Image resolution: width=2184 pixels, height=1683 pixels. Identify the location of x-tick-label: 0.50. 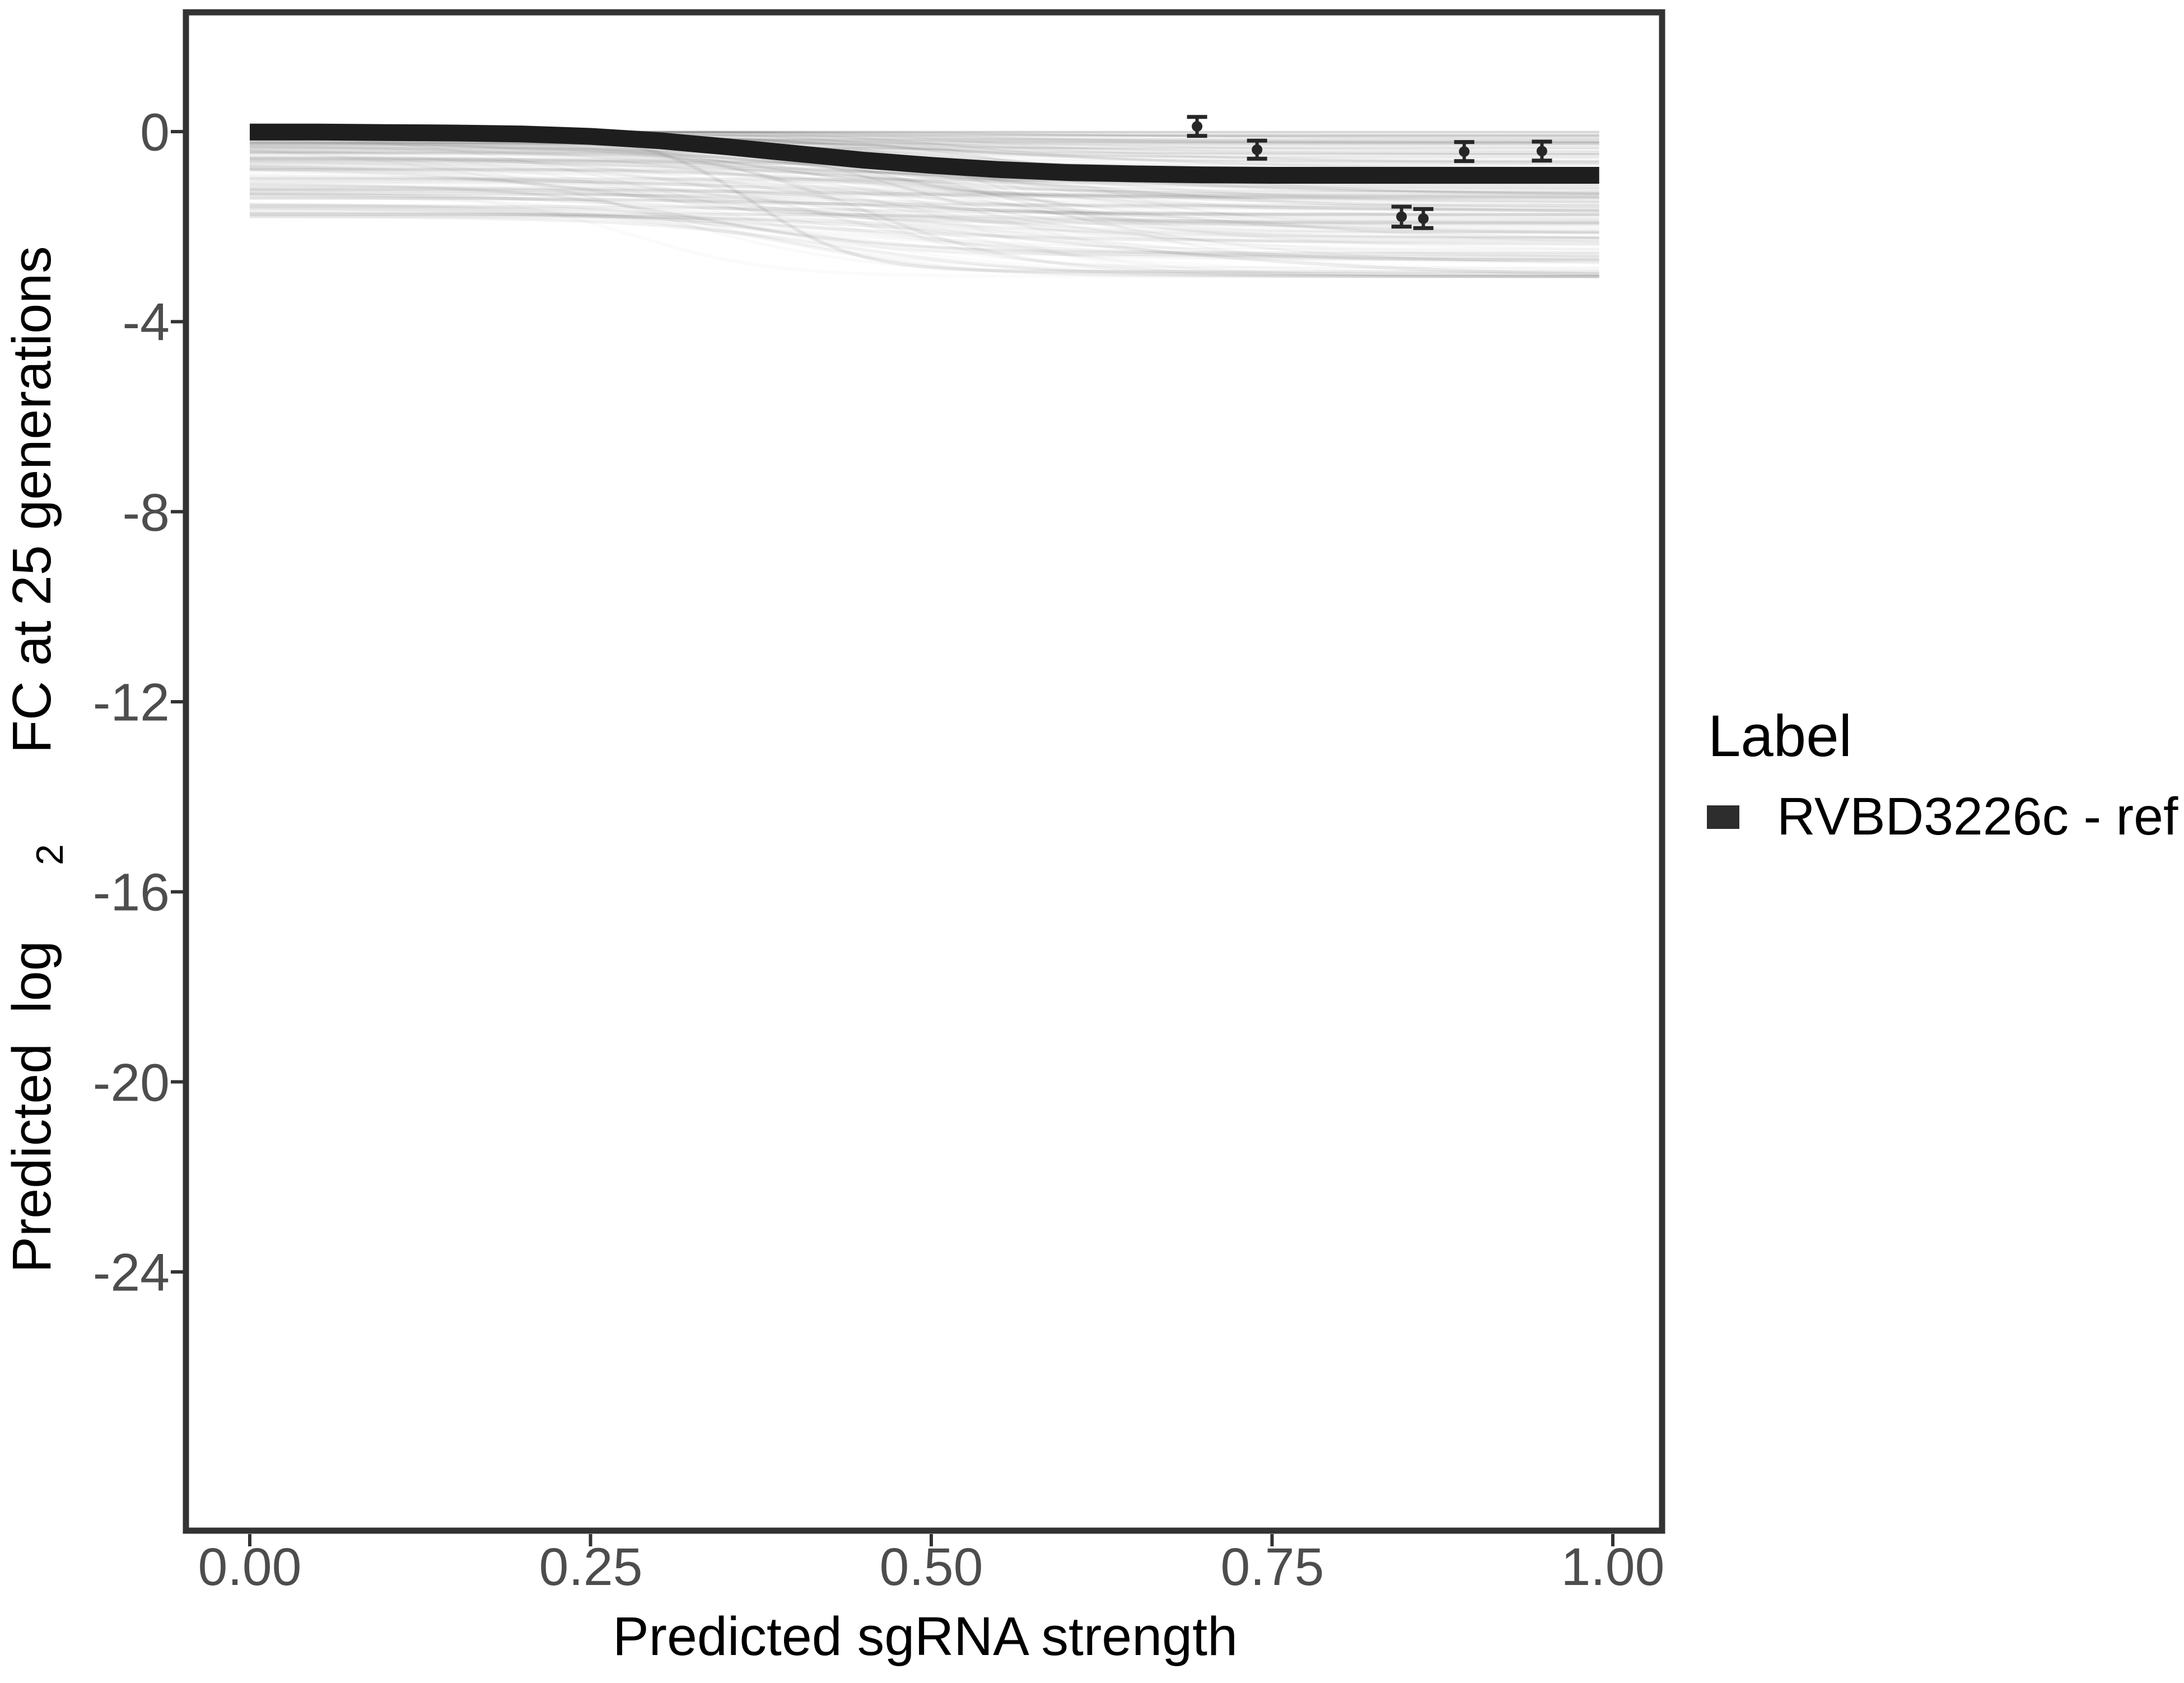
(932, 1567).